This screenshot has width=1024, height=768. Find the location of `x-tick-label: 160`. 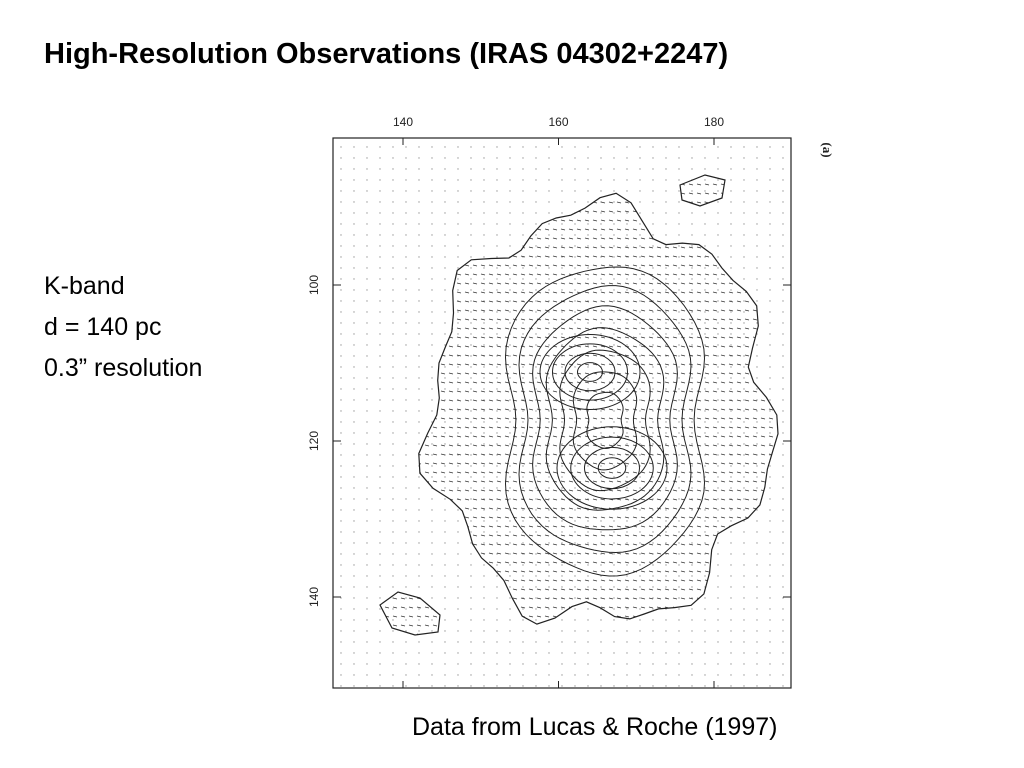

x-tick-label: 160 is located at coordinates (558, 122).